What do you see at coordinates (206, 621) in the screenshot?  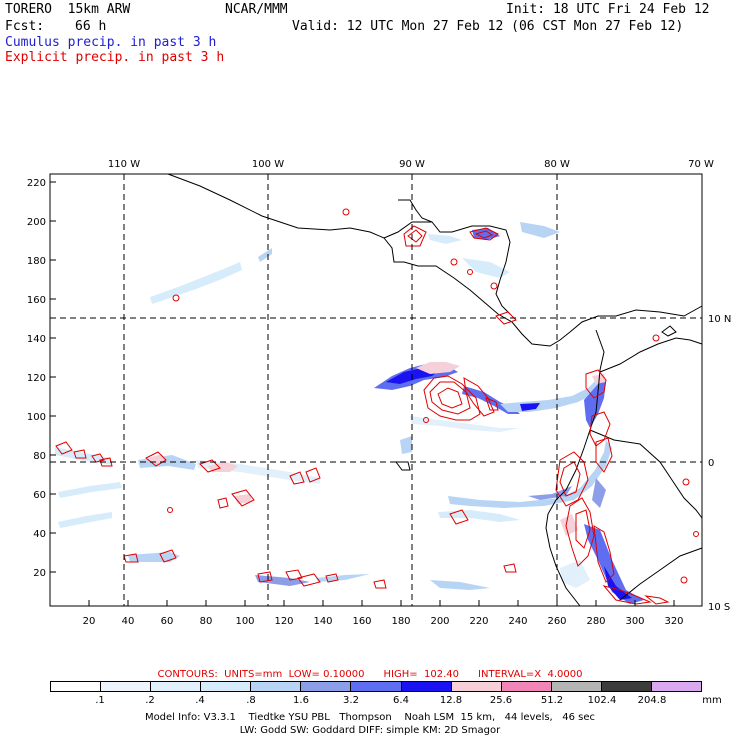 I see `x-tick-label: 80` at bounding box center [206, 621].